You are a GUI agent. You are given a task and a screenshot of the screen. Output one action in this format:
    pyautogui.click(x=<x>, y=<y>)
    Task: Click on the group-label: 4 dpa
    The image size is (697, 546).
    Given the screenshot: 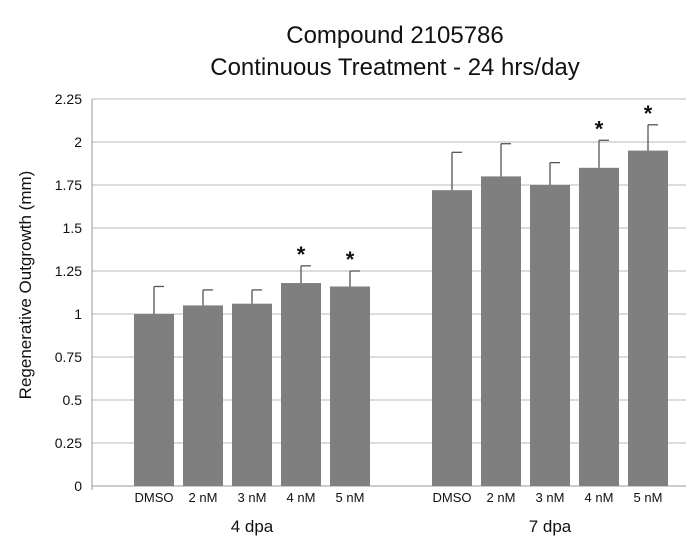 What is the action you would take?
    pyautogui.click(x=252, y=526)
    